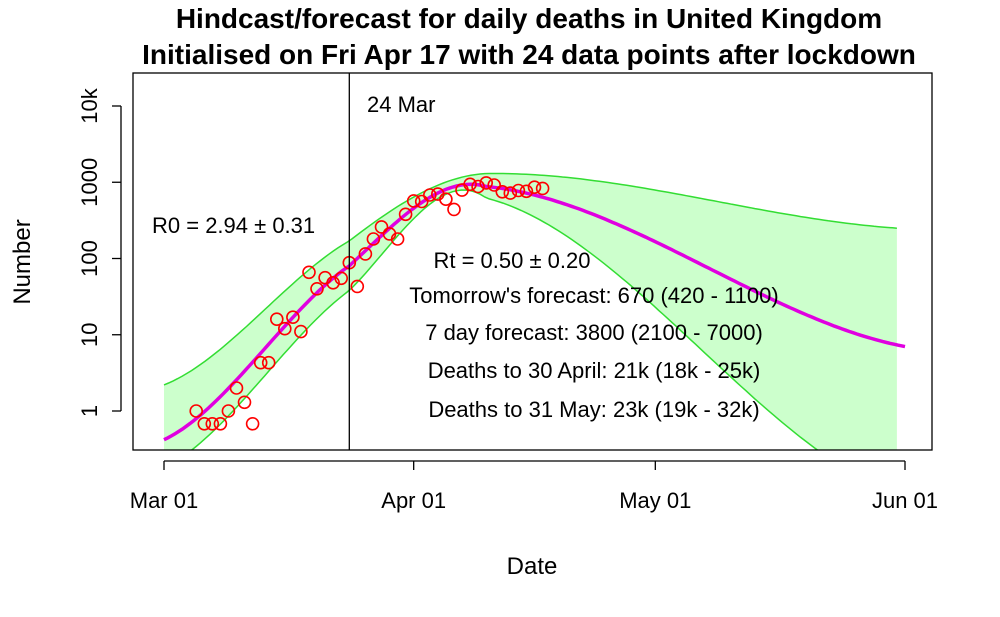 The width and height of the screenshot is (1000, 617). Describe the element at coordinates (89, 182) in the screenshot. I see `y-tick-label: 1000` at that location.